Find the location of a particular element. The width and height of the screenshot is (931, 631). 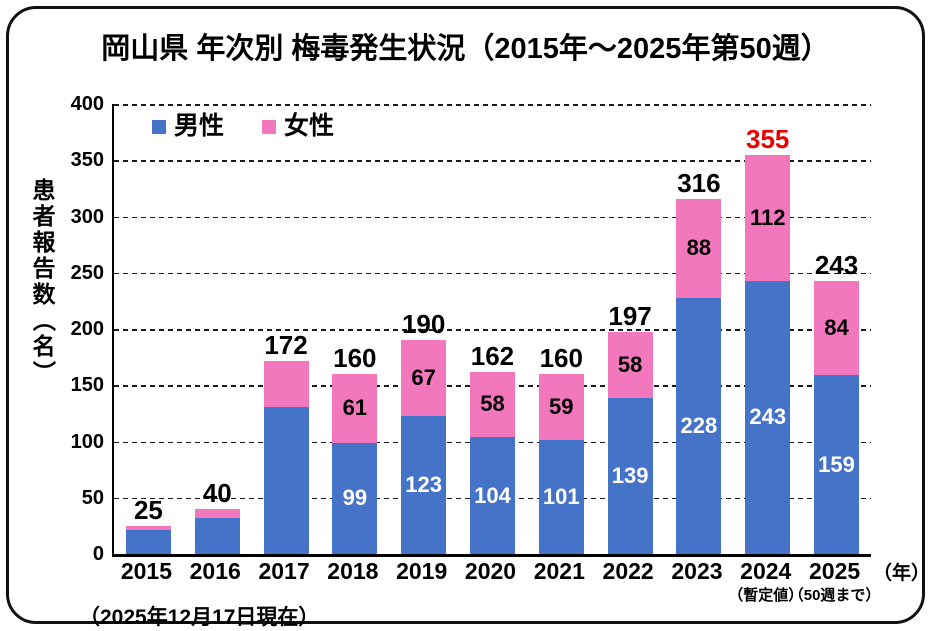

x-tick-2018: 2018 is located at coordinates (353, 571).